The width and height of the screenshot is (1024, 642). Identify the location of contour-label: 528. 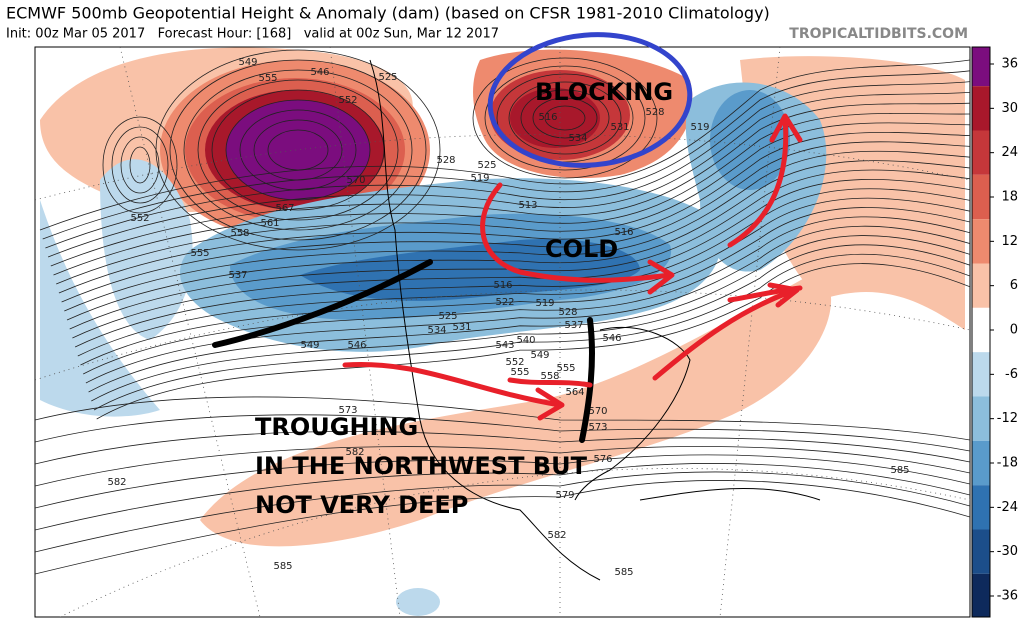
(654, 112).